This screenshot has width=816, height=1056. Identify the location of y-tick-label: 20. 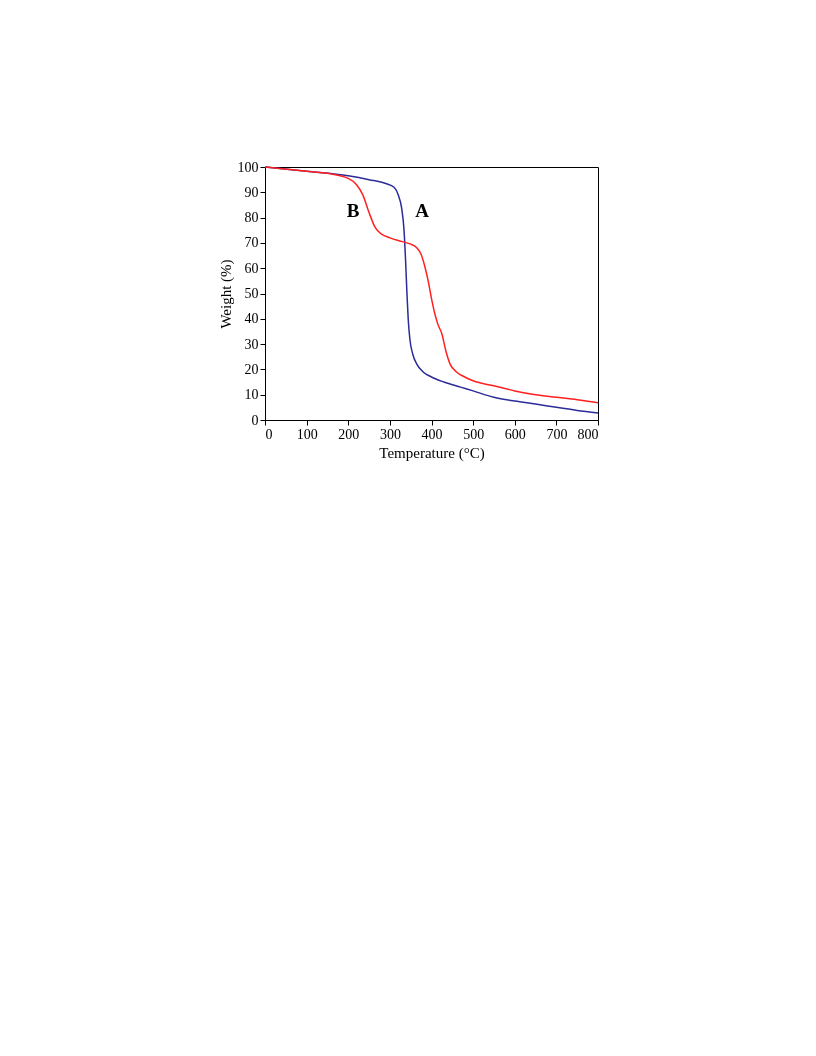
(251, 369).